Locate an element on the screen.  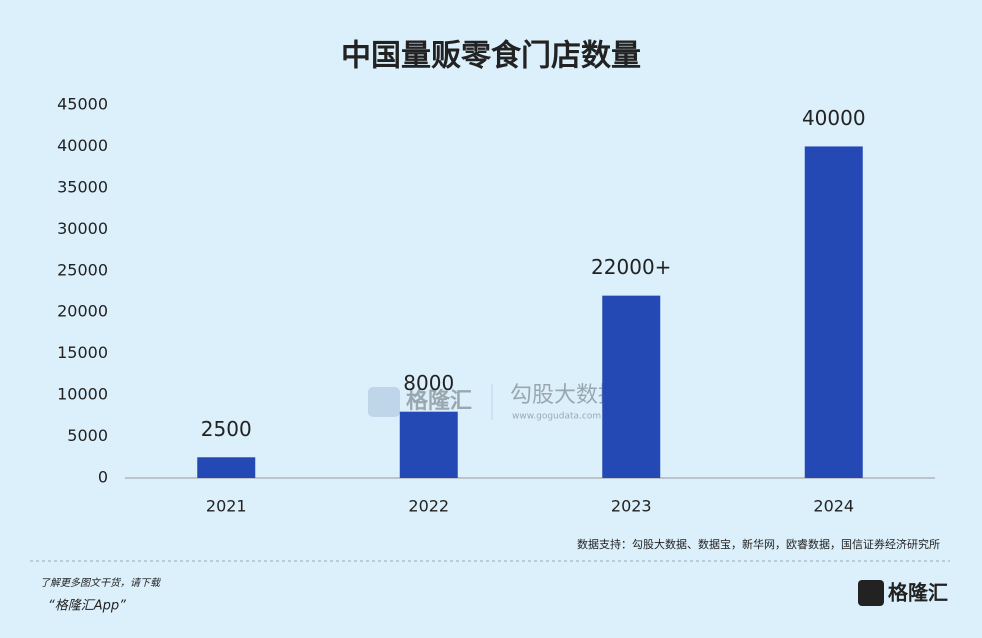
source-note: 数据支持：勾股大数据、数据宝，新华网，欧睿数据，国信证券经济研究所 is located at coordinates (758, 544).